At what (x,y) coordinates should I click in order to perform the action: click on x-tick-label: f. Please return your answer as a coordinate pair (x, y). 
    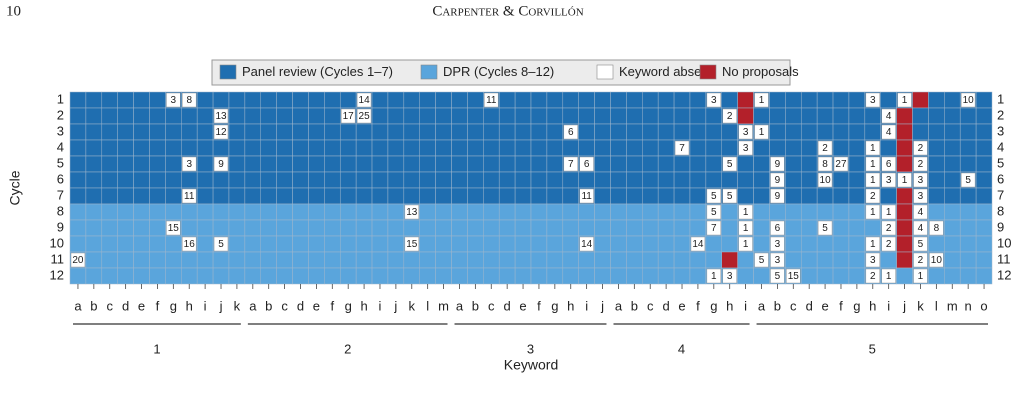
    Looking at the image, I should click on (158, 305).